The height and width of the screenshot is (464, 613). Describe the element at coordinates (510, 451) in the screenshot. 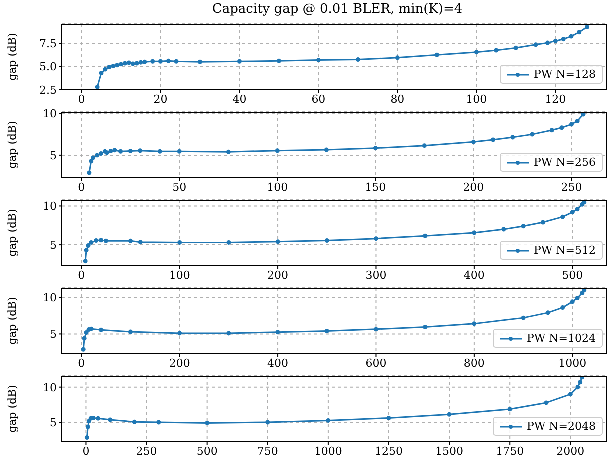

I see `x-tick-label: 1750` at that location.